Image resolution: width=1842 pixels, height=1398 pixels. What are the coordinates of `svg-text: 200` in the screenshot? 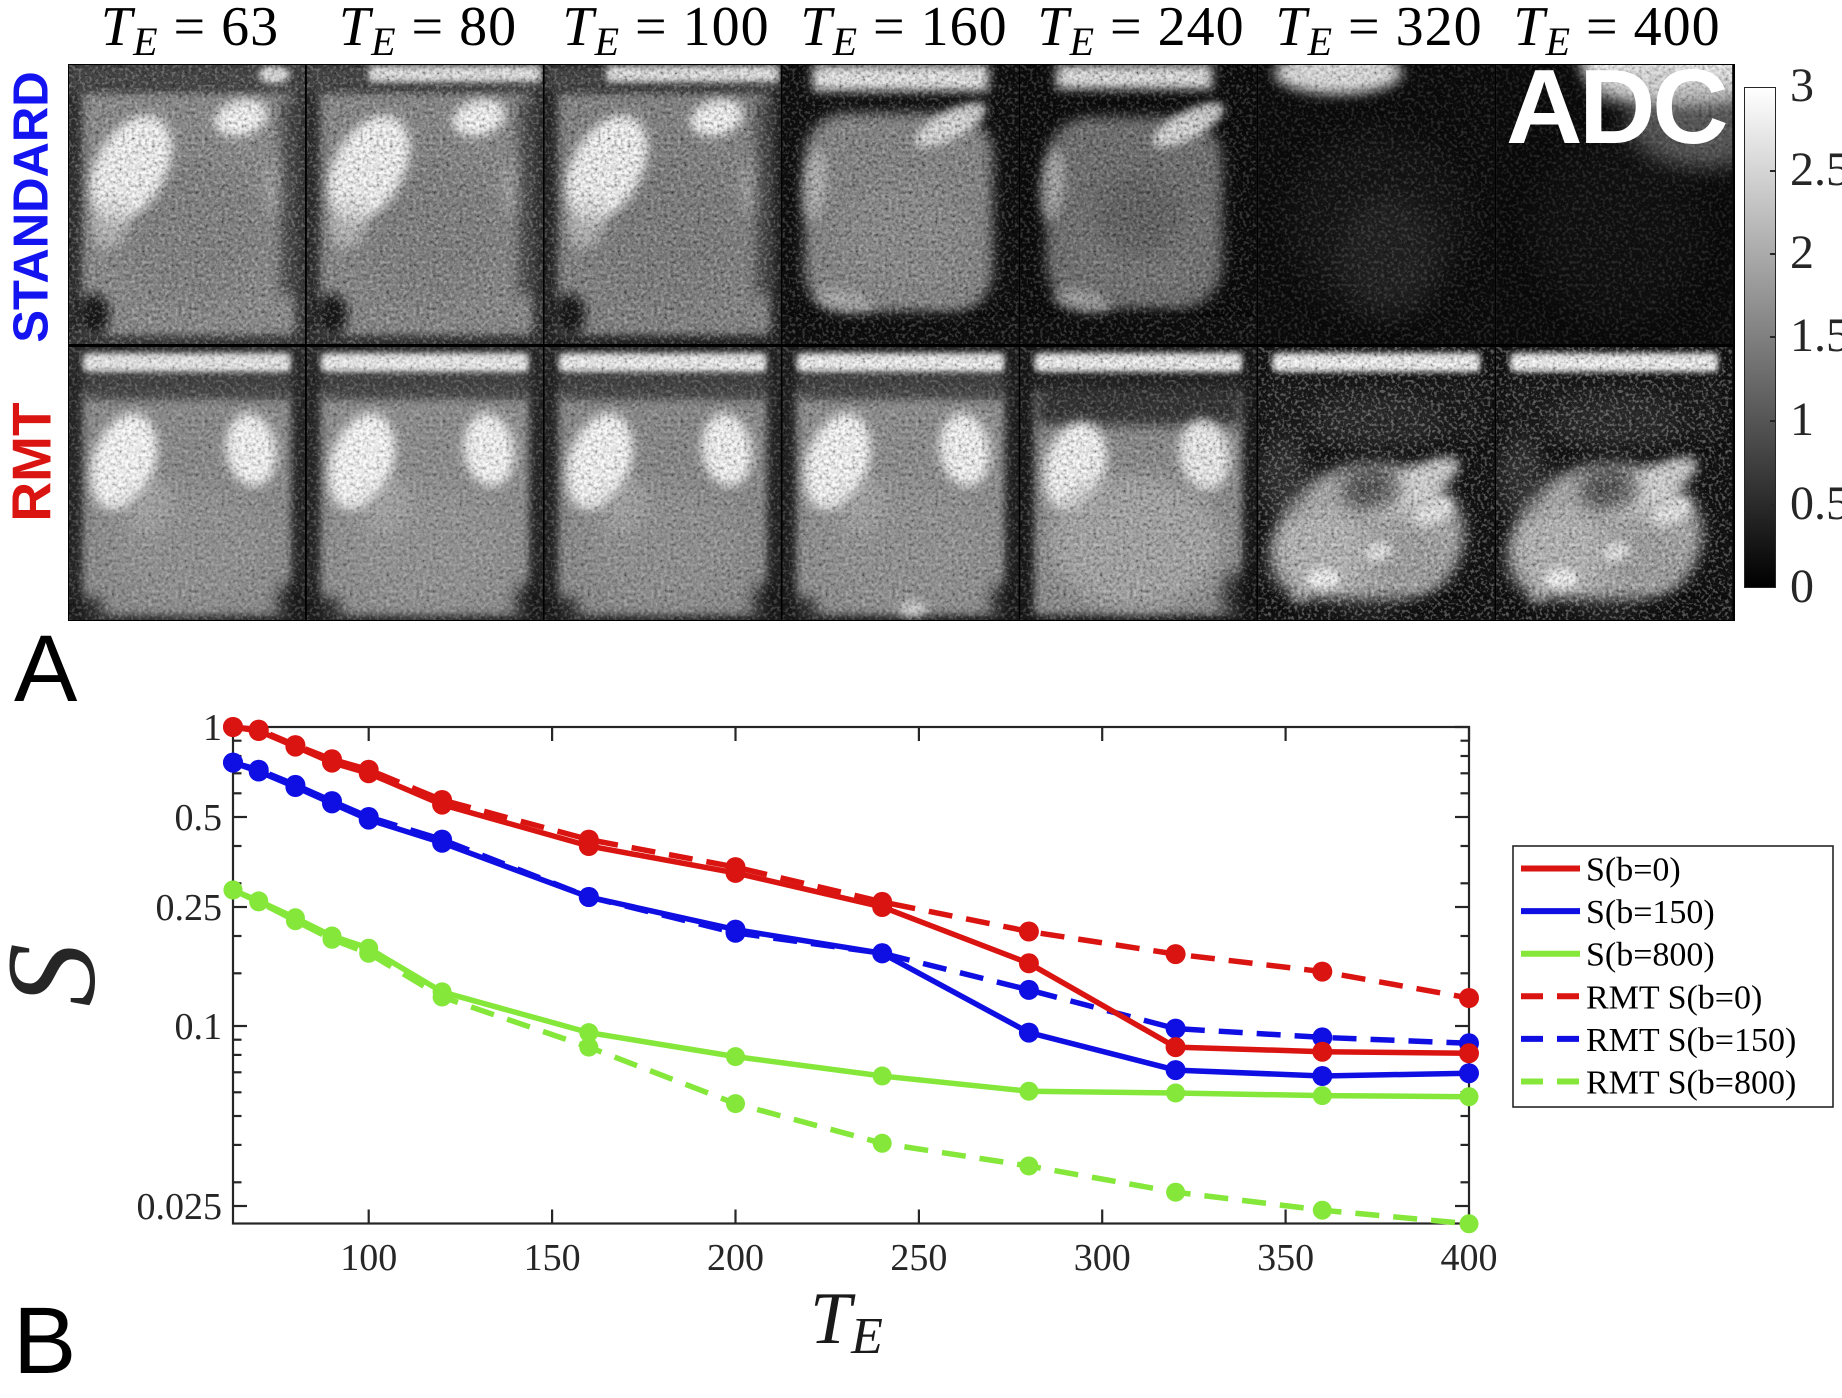 It's located at (735, 1258).